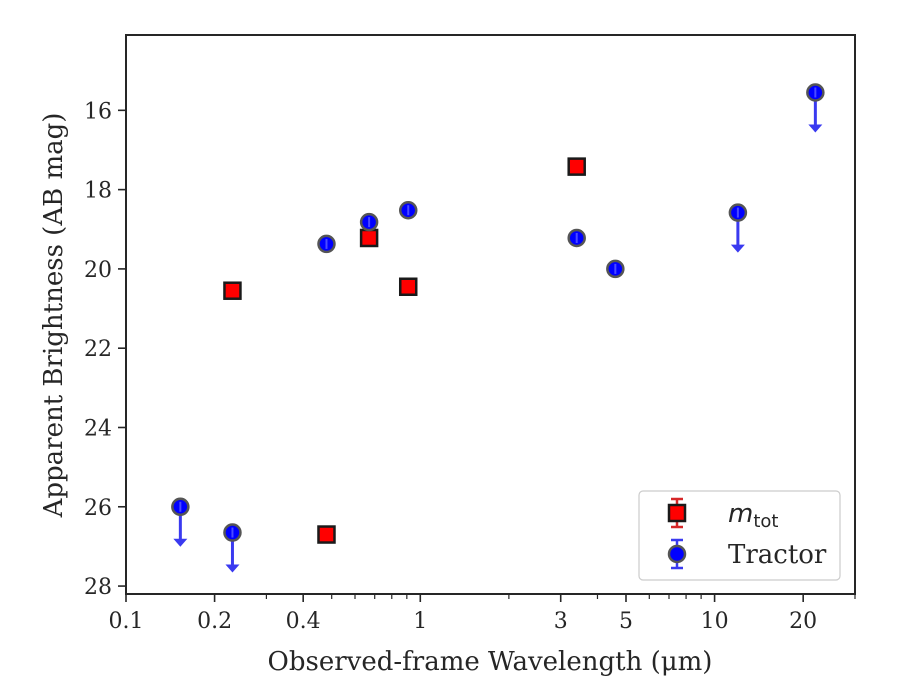  I want to click on y-tick-label: 26, so click(98, 508).